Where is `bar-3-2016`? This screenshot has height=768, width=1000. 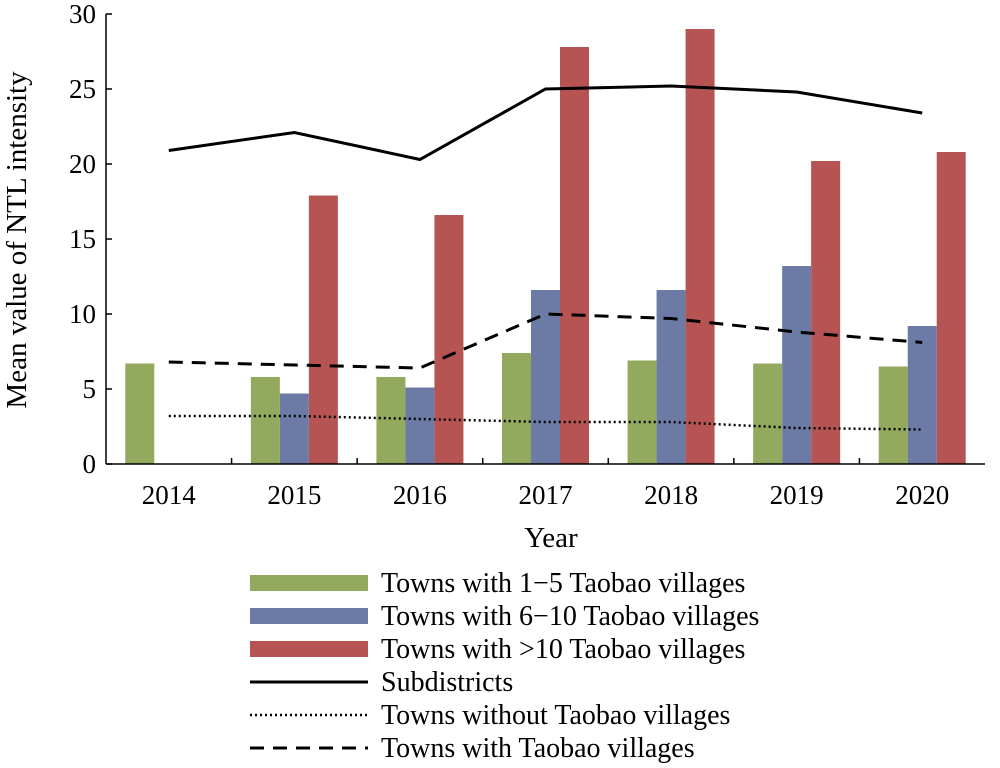 bar-3-2016 is located at coordinates (449, 339).